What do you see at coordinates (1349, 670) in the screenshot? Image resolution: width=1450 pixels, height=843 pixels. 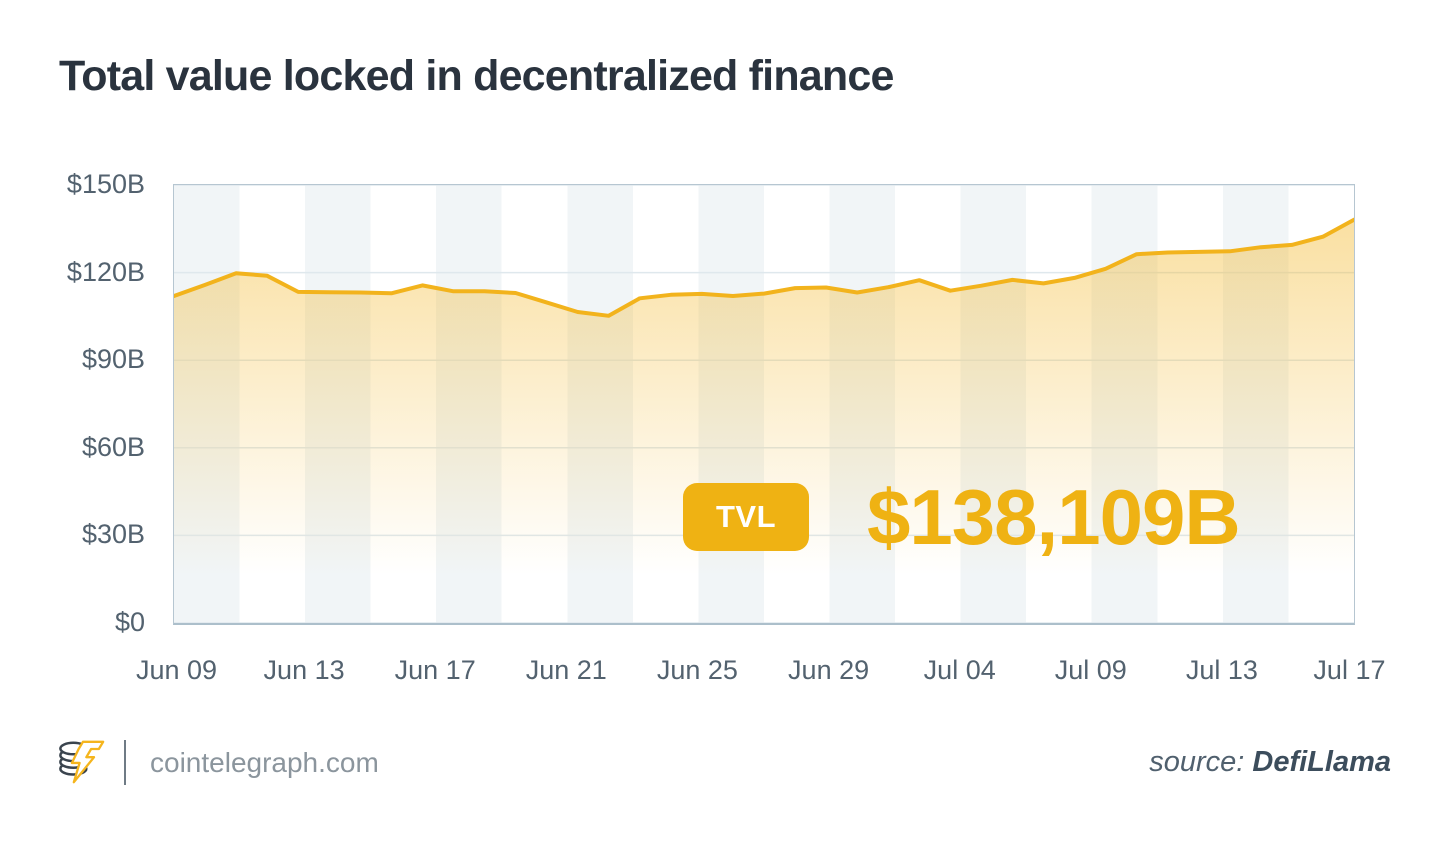 I see `x-tick-label: Jul 17` at bounding box center [1349, 670].